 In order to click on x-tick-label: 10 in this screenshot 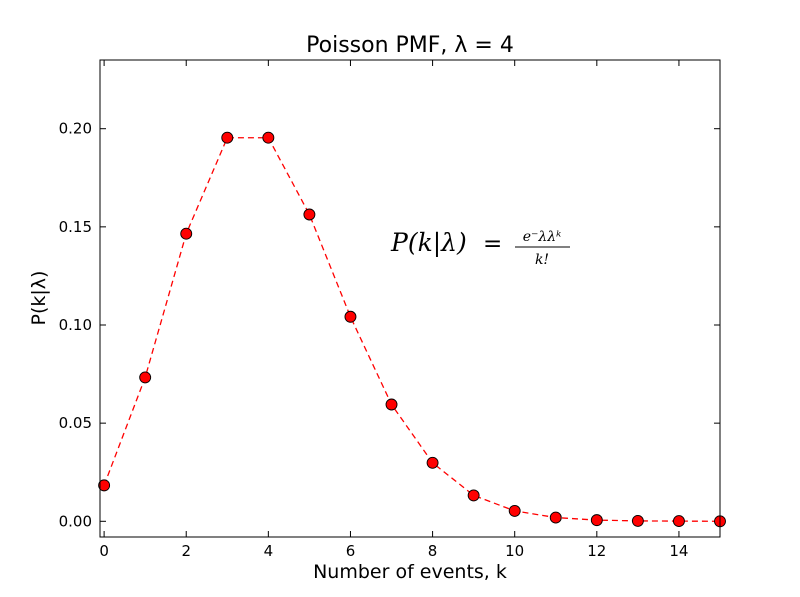, I will do `click(514, 551)`.